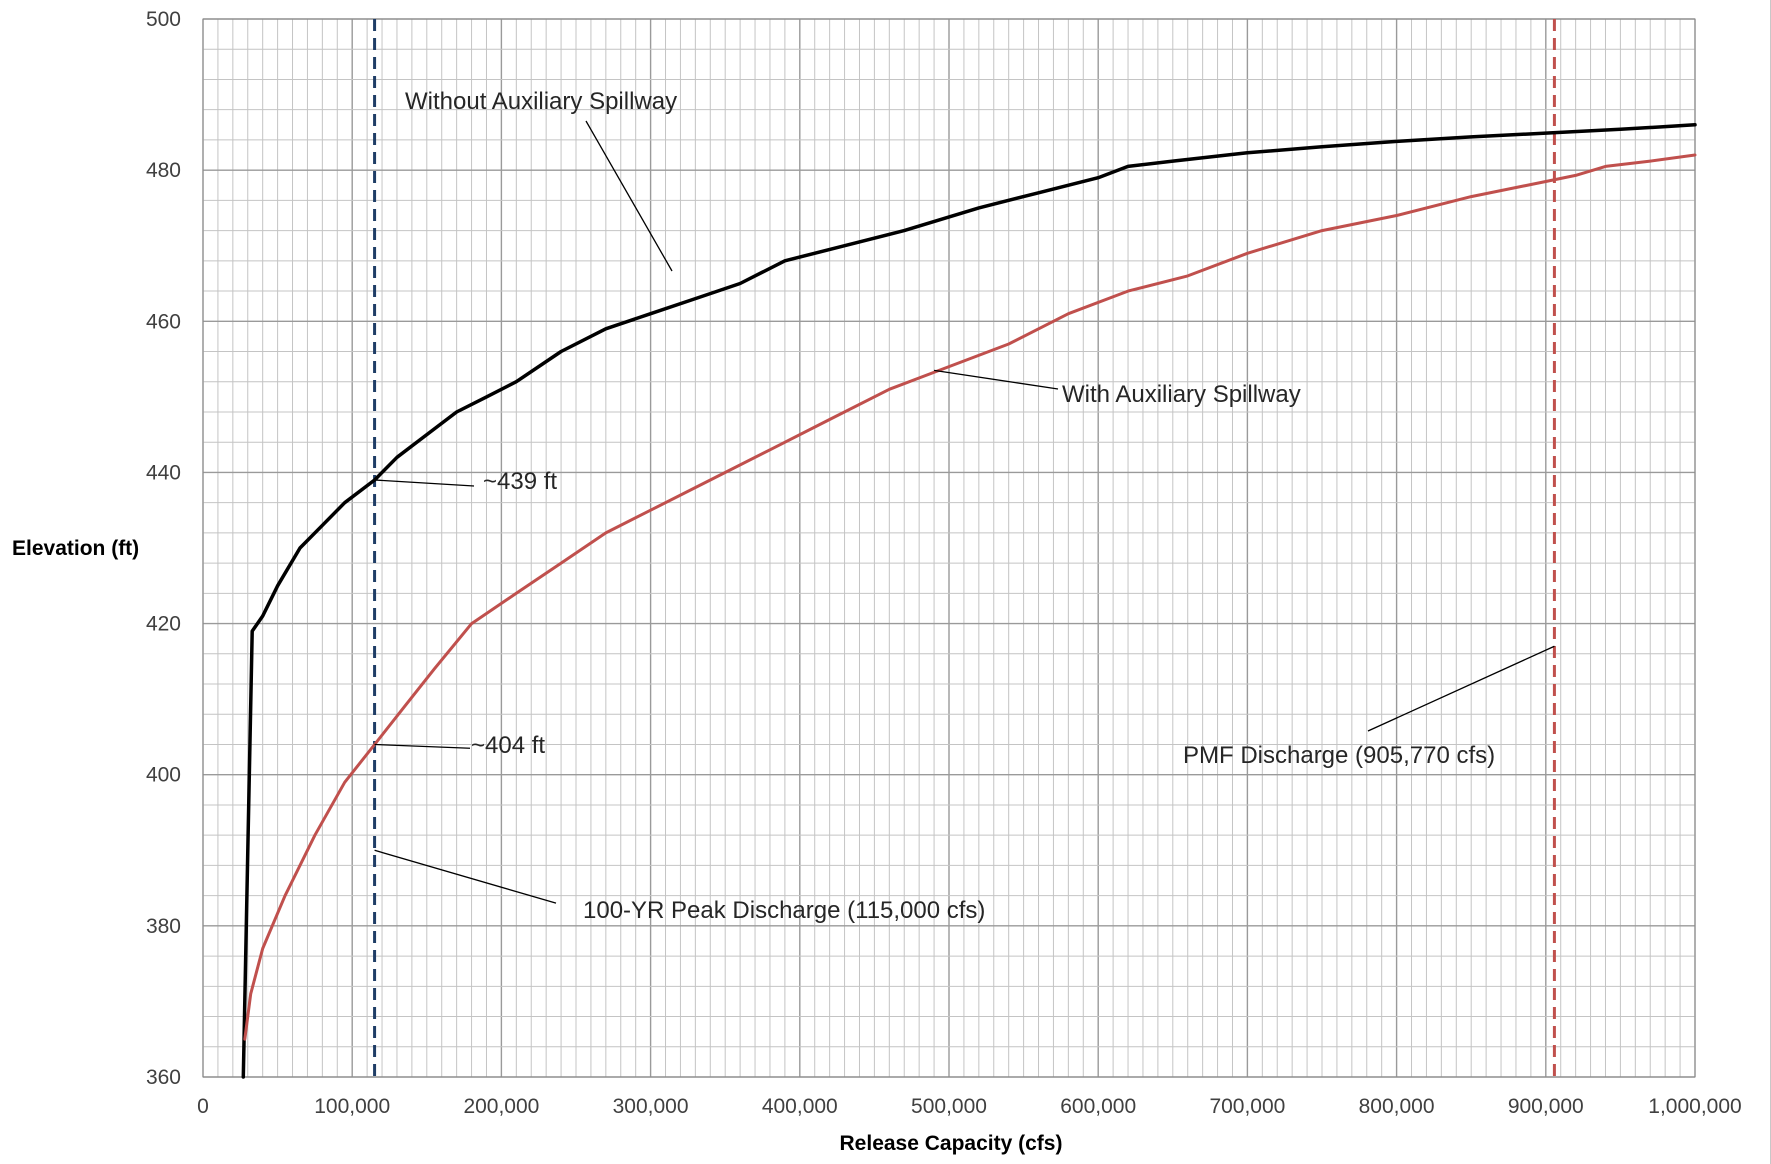 The image size is (1771, 1164). What do you see at coordinates (1339, 755) in the screenshot?
I see `annotation-label: PMF Discharge (905,770 cfs)` at bounding box center [1339, 755].